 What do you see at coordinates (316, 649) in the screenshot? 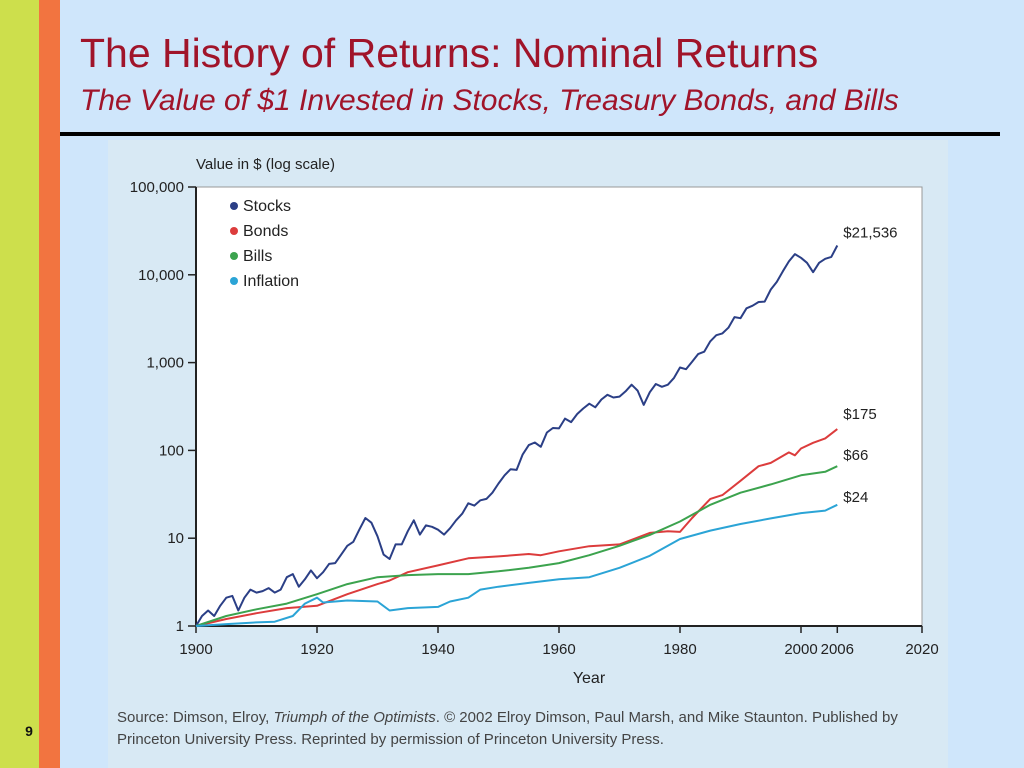
I see `x-tick-label: 1920` at bounding box center [316, 649].